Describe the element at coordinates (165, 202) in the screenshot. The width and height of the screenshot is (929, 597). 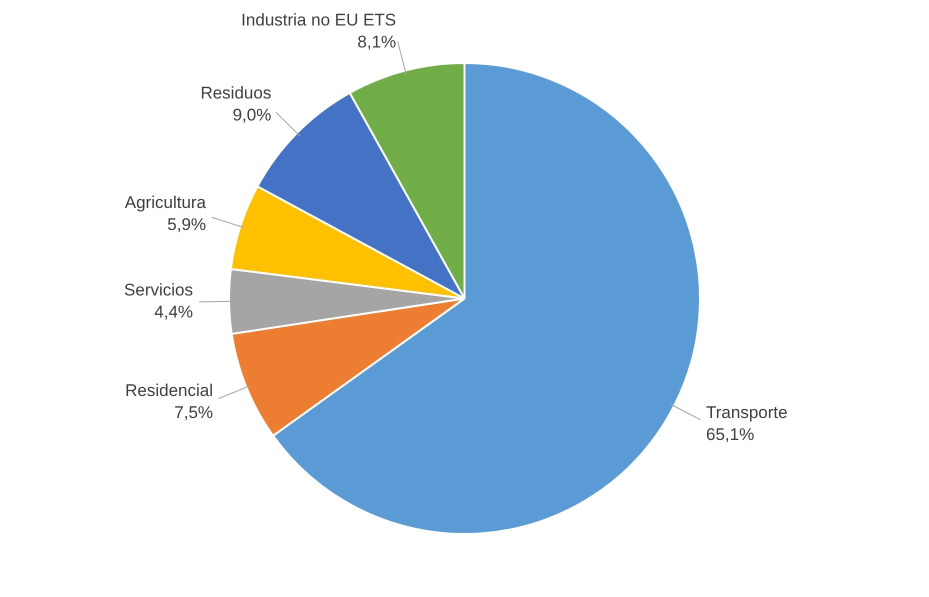
I see `slice-label: Agricultura` at that location.